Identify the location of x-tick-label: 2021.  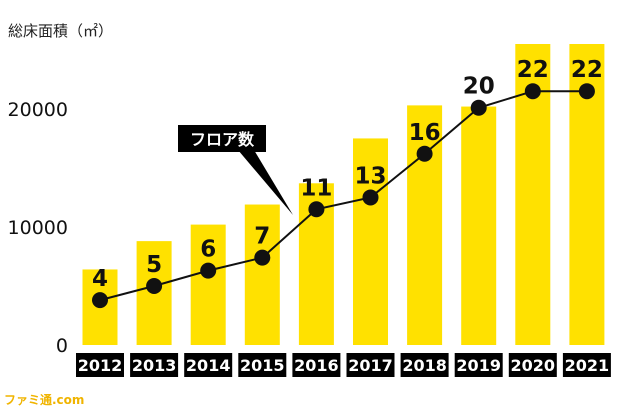
(587, 365).